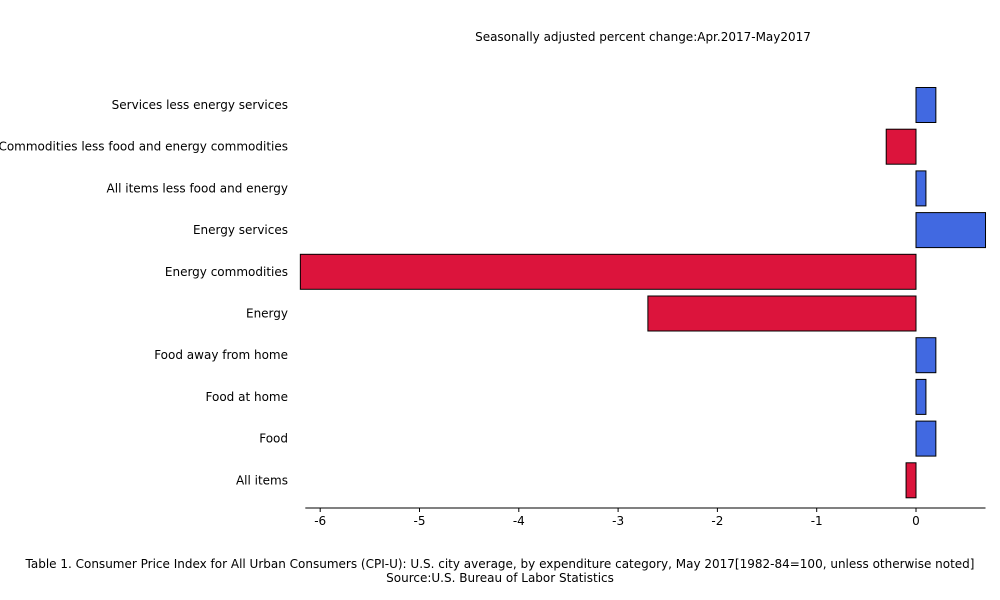  Describe the element at coordinates (916, 521) in the screenshot. I see `x-tick-label: 0` at that location.